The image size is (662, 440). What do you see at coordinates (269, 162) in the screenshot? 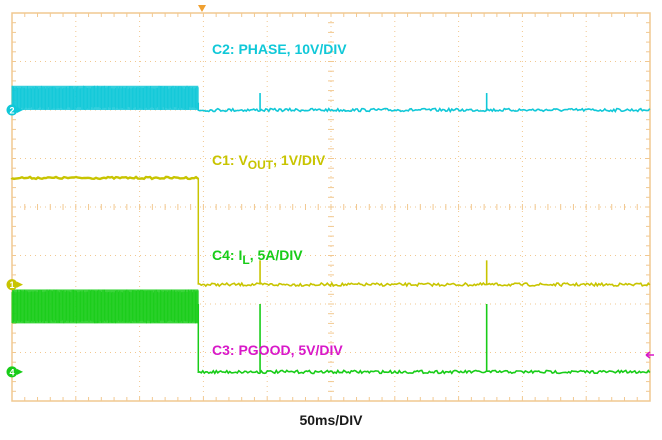
I see `trace-label-c1: C1: VOUT, 1V/DIV` at bounding box center [269, 162].